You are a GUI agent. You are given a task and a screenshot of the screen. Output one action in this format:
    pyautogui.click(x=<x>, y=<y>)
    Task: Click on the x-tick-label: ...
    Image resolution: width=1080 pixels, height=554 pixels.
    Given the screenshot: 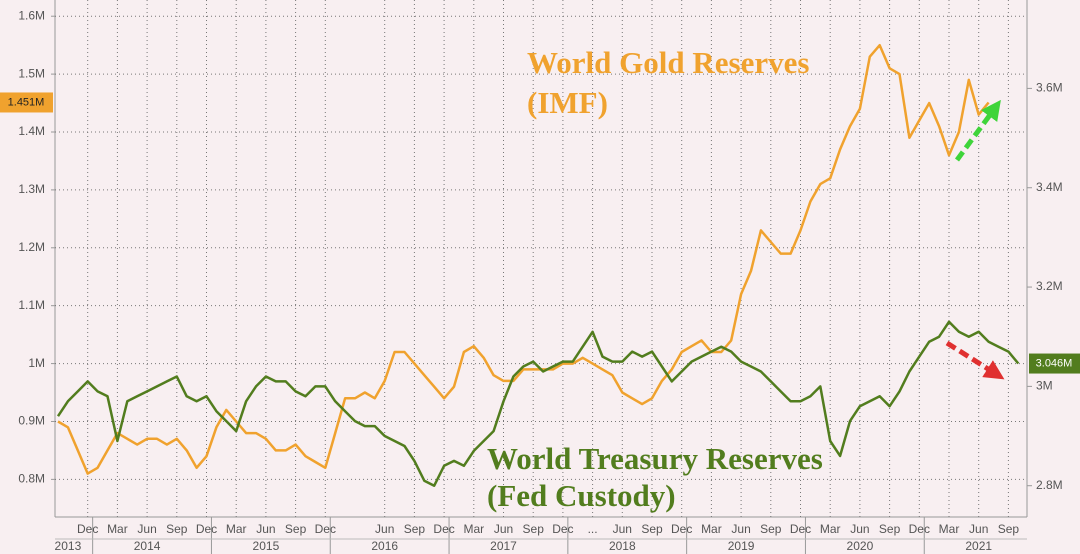 What is the action you would take?
    pyautogui.click(x=593, y=529)
    